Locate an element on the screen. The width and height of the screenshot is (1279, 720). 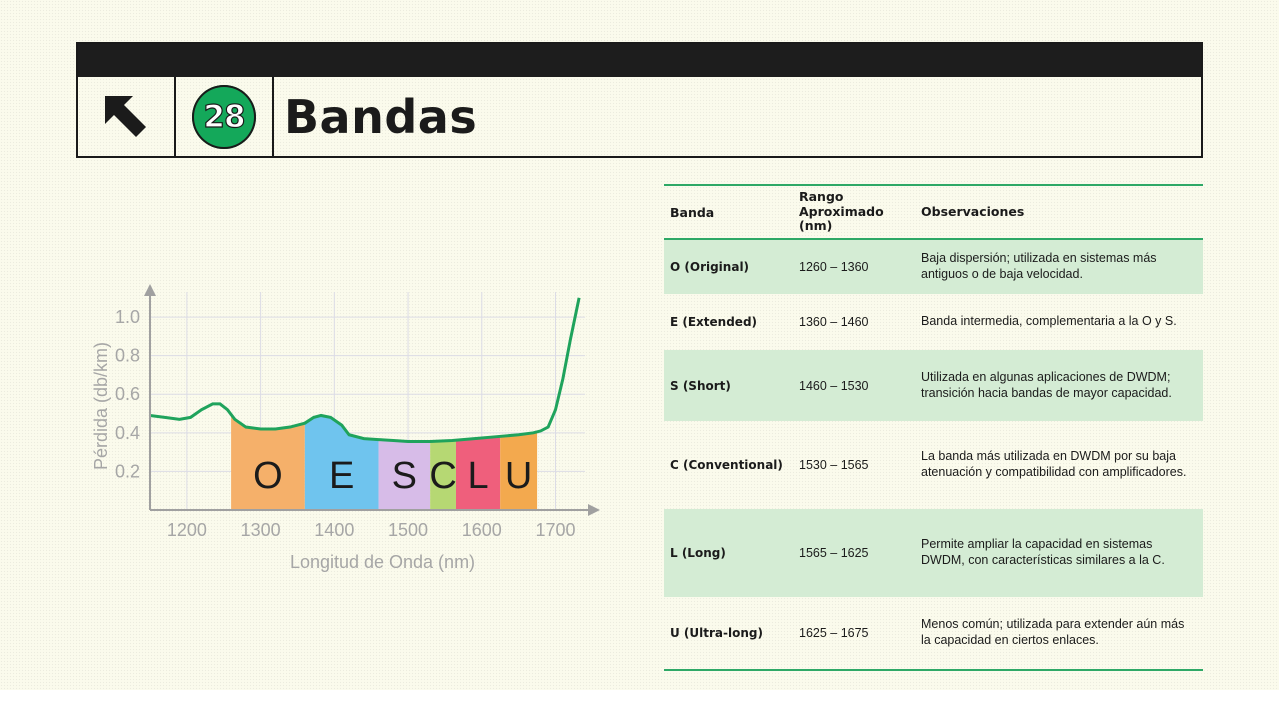
band-u-area is located at coordinates (519, 470).